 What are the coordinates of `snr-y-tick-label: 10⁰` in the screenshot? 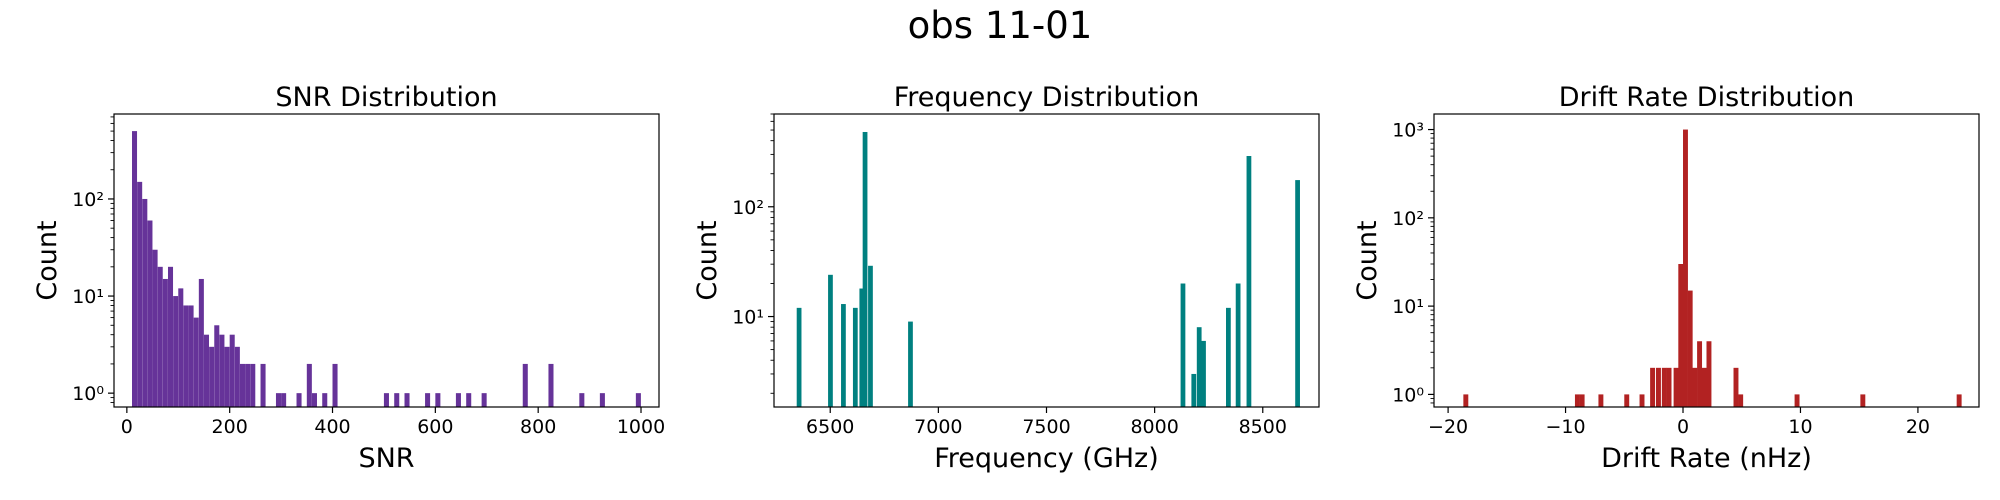 It's located at (88, 394).